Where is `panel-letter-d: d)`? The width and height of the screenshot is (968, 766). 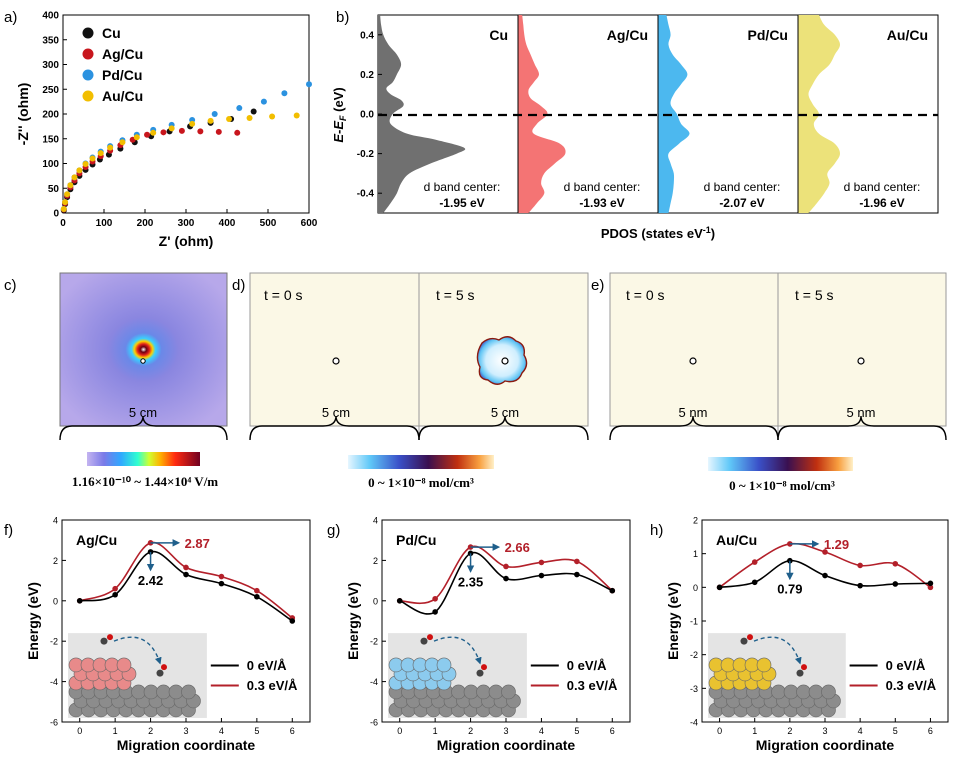
panel-letter-d: d) is located at coordinates (238, 285).